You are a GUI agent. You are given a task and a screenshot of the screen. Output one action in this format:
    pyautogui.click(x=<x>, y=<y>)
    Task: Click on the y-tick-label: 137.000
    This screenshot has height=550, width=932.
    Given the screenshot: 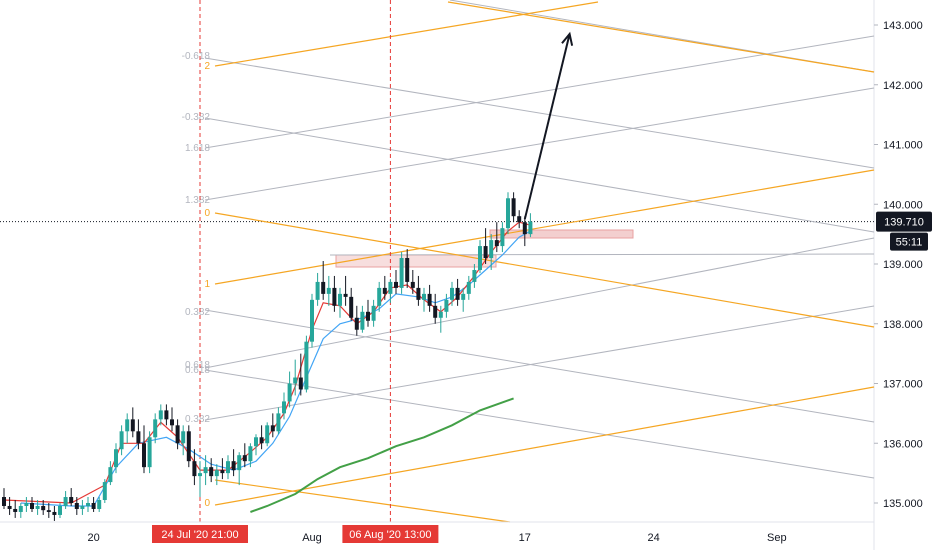 What is the action you would take?
    pyautogui.click(x=903, y=385)
    